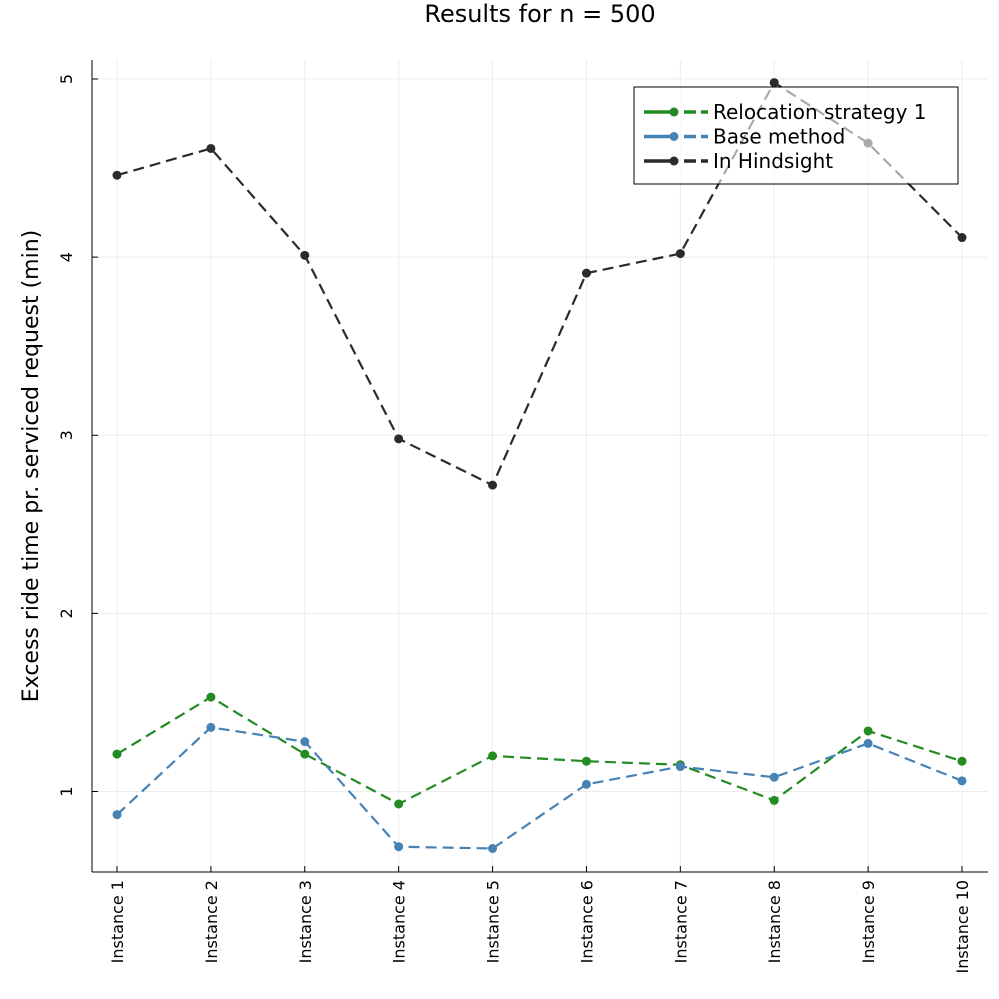  I want to click on x-tick-label: Instance 3, so click(305, 921).